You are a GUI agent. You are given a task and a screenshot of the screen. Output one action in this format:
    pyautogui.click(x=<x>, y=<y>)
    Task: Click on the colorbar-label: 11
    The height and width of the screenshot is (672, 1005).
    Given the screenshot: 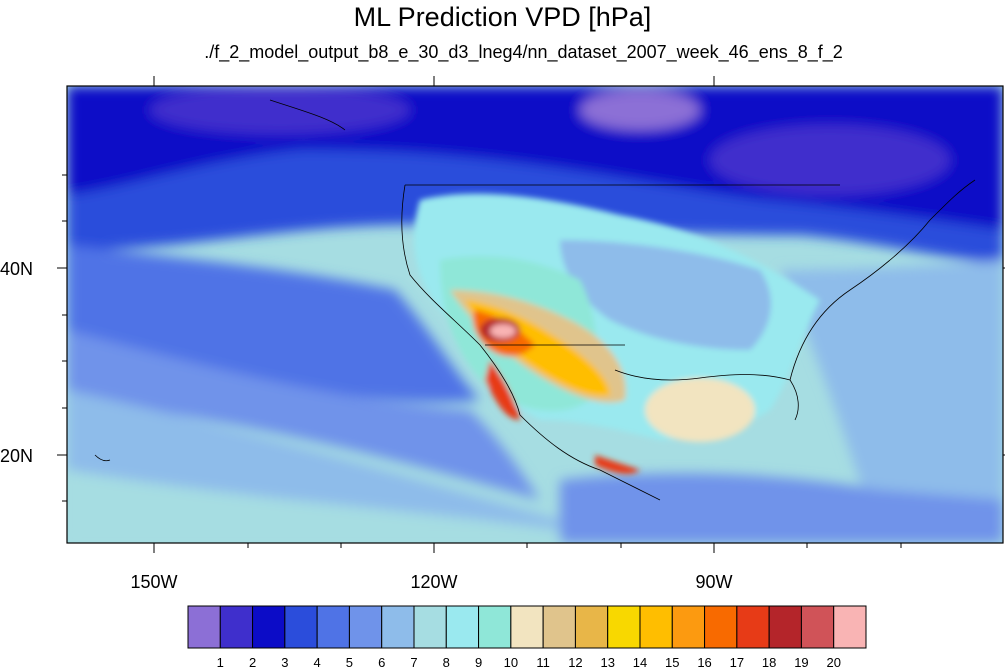 What is the action you would take?
    pyautogui.click(x=543, y=662)
    